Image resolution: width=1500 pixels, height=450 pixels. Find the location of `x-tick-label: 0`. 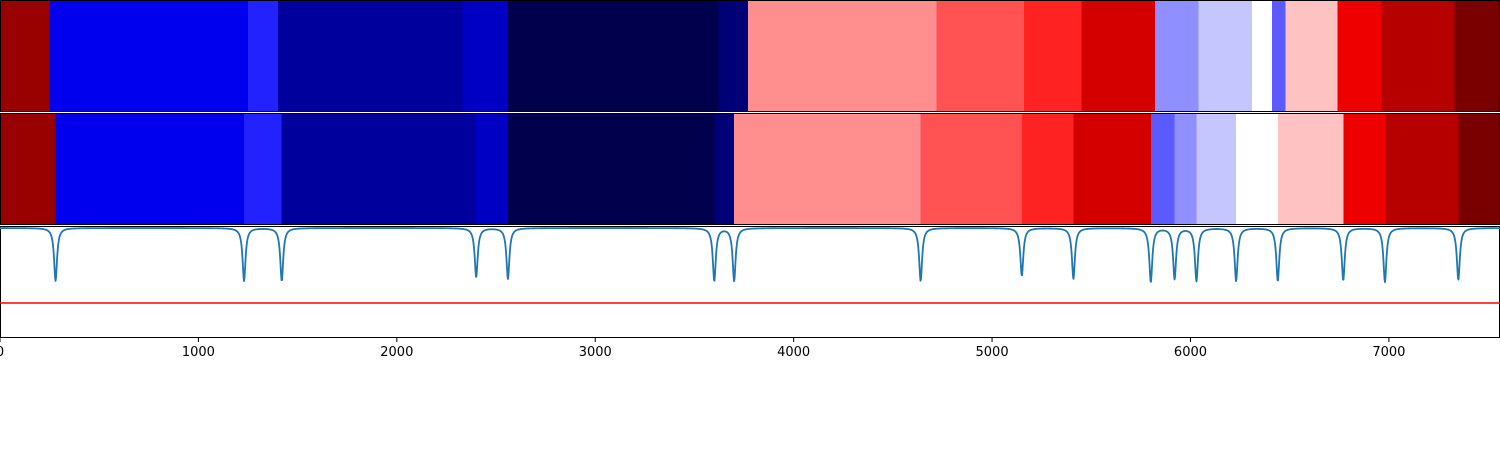

x-tick-label: 0 is located at coordinates (2, 352).